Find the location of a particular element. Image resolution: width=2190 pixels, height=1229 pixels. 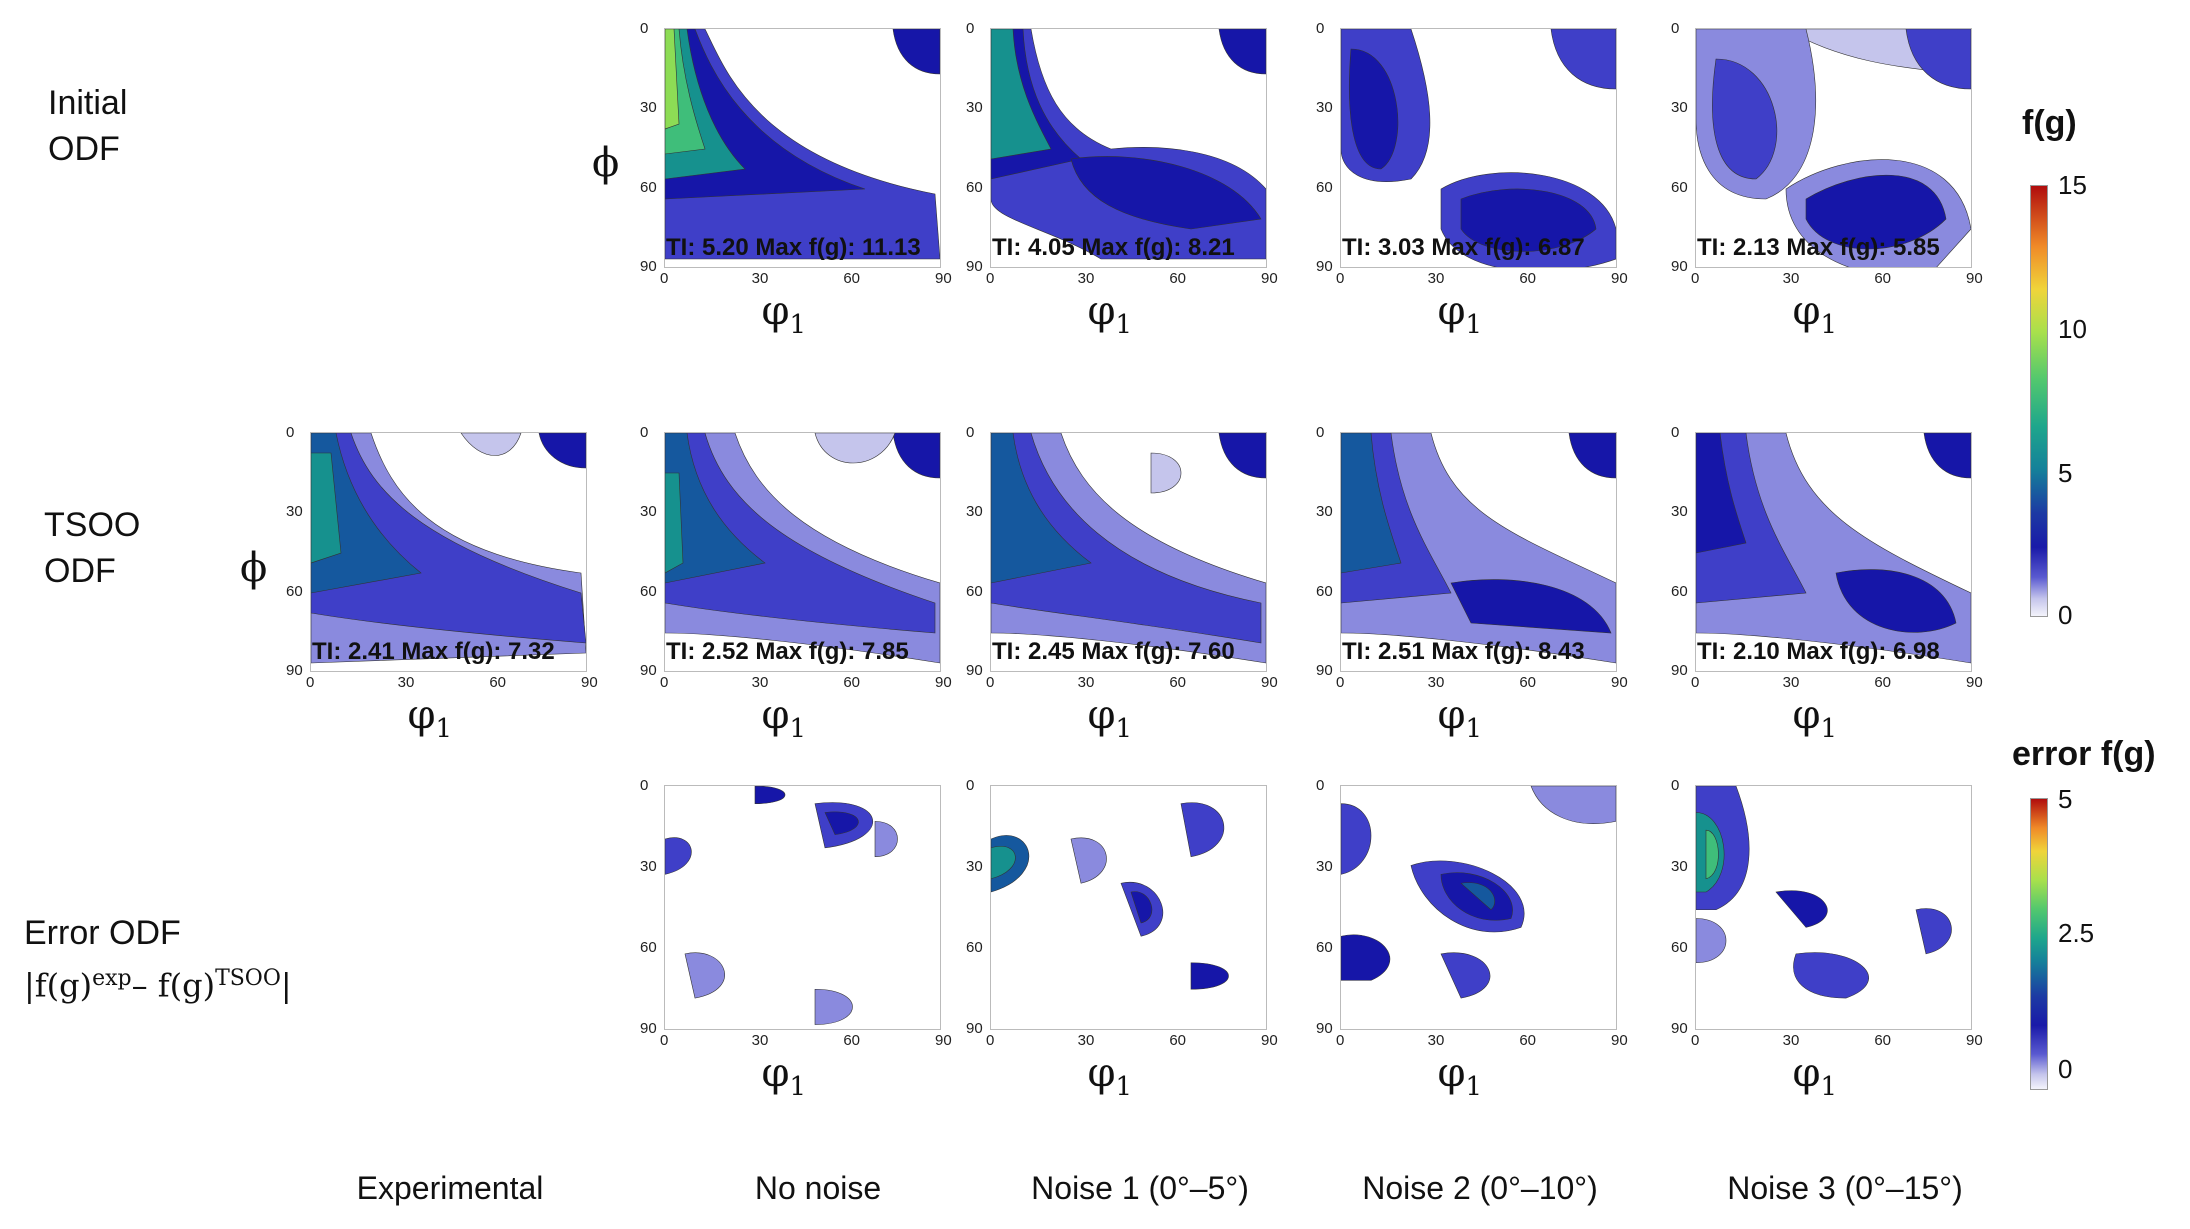

y-tick-3-30: 30 is located at coordinates (1679, 108).